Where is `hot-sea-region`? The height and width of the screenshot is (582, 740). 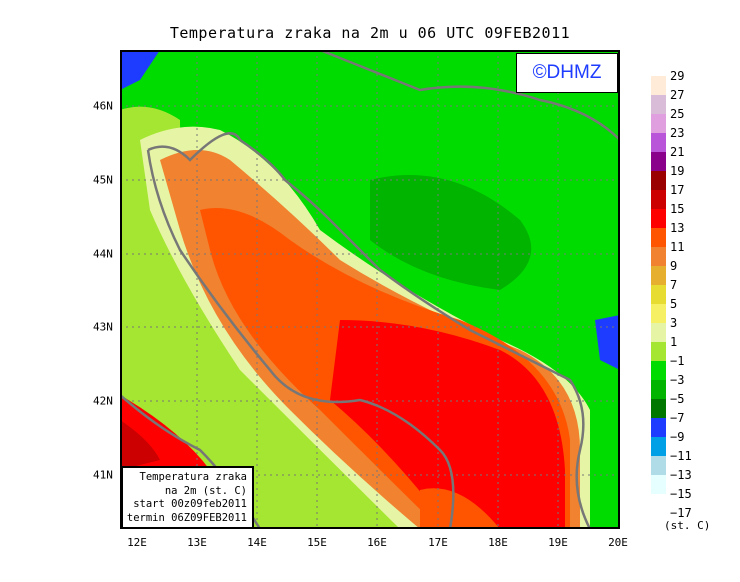 hot-sea-region is located at coordinates (447, 424).